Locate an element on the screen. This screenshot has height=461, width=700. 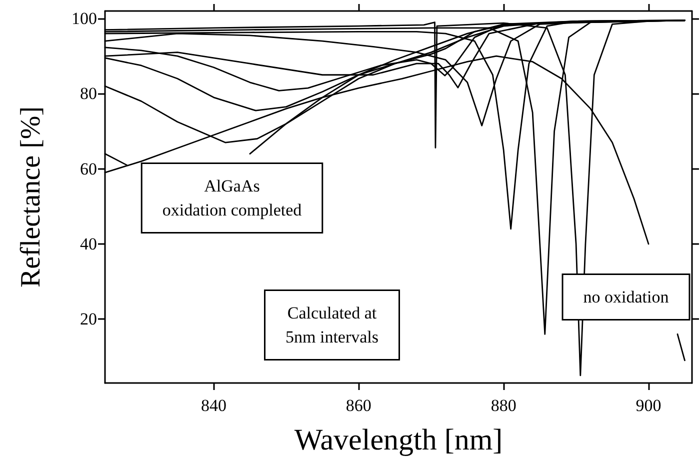
x-tick-label: 880 is located at coordinates (503, 405).